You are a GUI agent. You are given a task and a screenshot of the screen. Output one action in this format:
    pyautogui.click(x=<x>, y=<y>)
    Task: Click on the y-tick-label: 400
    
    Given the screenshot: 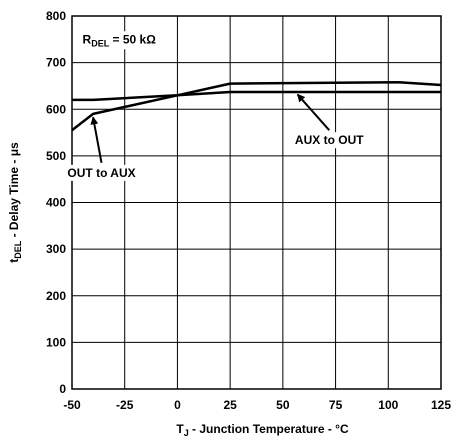 What is the action you would take?
    pyautogui.click(x=56, y=203)
    